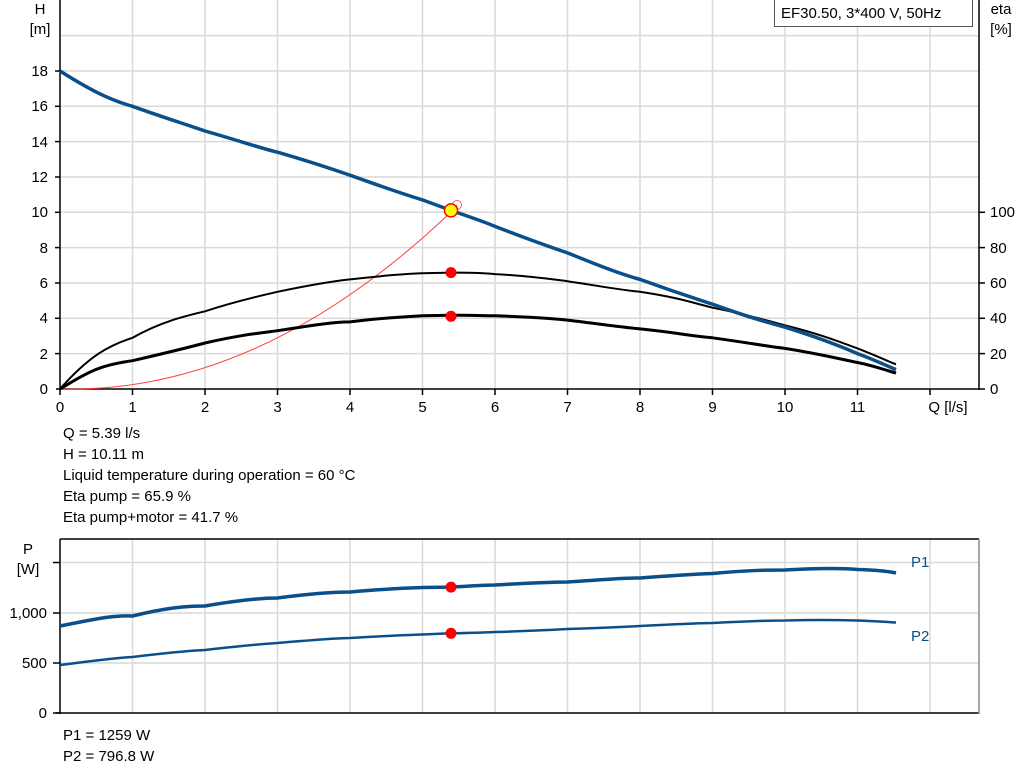  Describe the element at coordinates (478, 352) in the screenshot. I see `eta-pump-motor-curve` at that location.